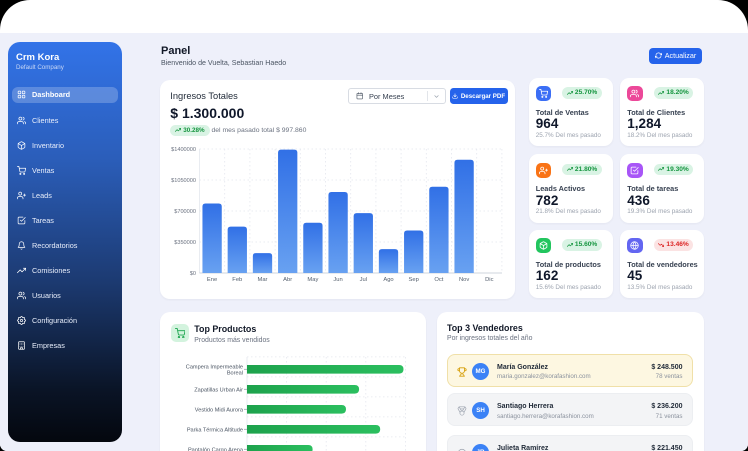 The height and width of the screenshot is (451, 748). Describe the element at coordinates (237, 280) in the screenshot. I see `svg-text: Feb` at that location.